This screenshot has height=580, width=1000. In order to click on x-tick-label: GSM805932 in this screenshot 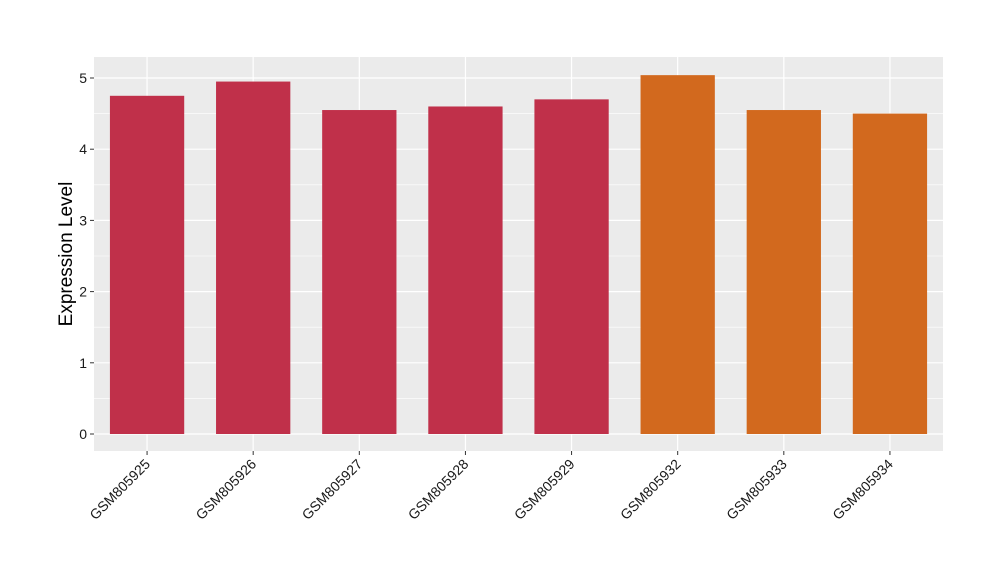, I will do `click(650, 489)`.